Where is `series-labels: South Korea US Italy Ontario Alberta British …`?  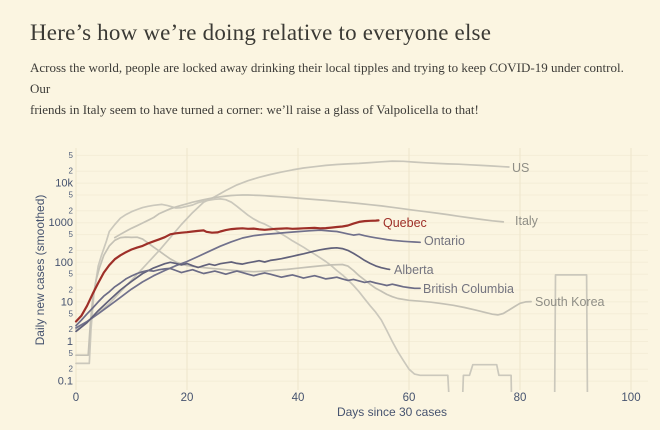
series-labels: South Korea US Italy Ontario Alberta British … is located at coordinates (494, 235).